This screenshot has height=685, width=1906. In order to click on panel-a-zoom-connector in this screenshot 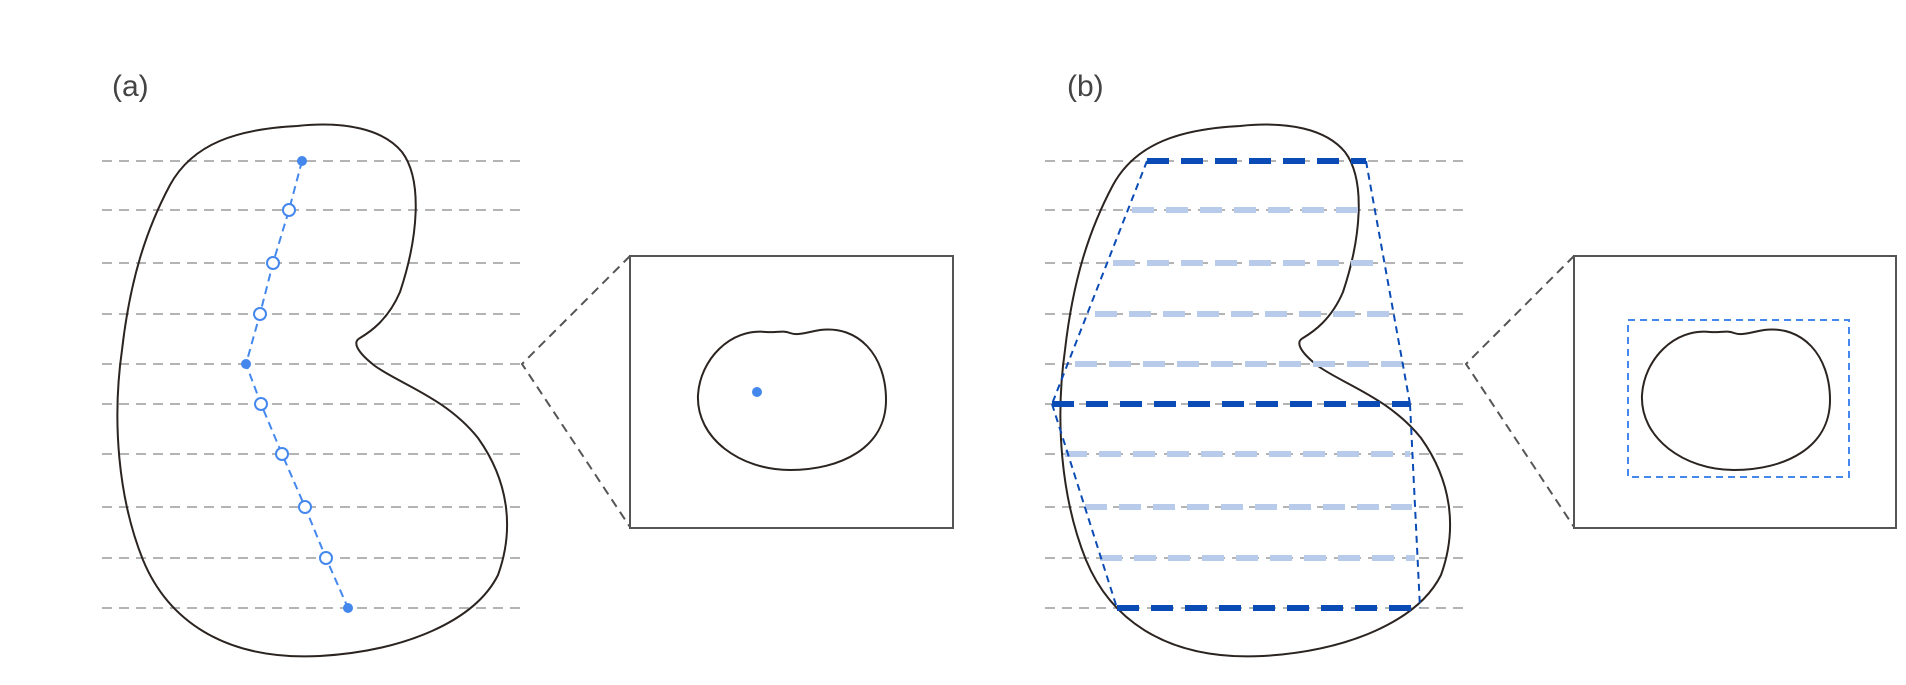, I will do `click(575, 391)`.